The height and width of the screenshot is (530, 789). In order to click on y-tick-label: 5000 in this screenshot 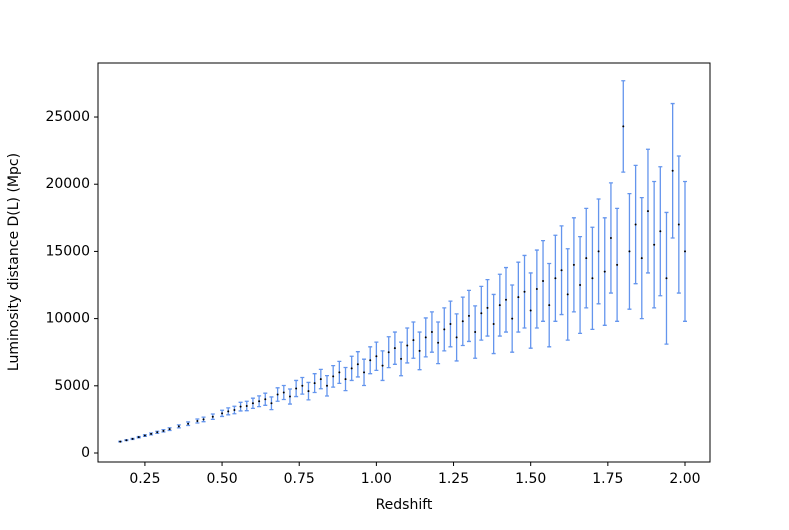, I will do `click(72, 386)`.